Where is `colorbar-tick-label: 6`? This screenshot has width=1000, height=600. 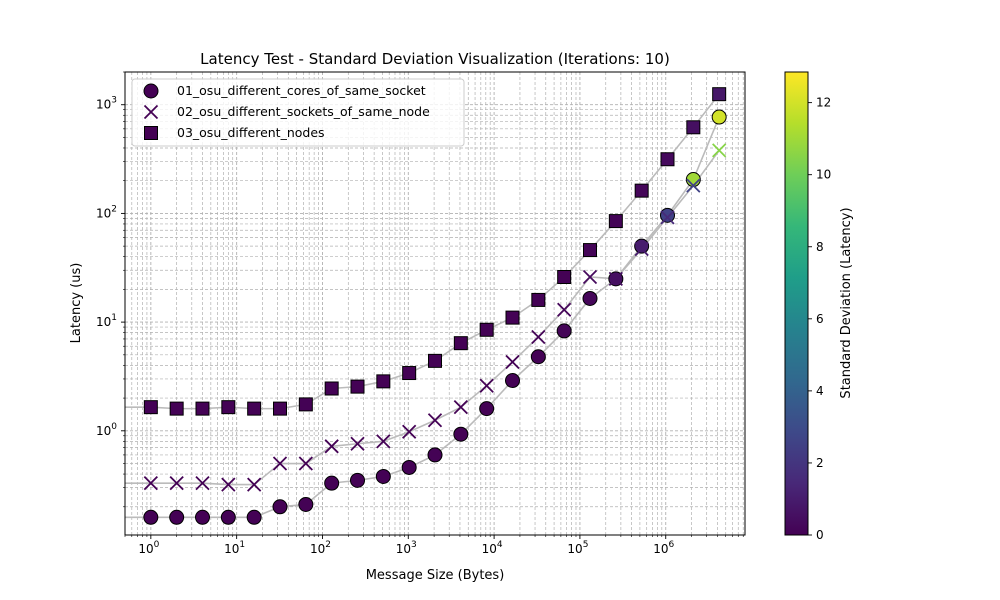
colorbar-tick-label: 6 is located at coordinates (820, 319).